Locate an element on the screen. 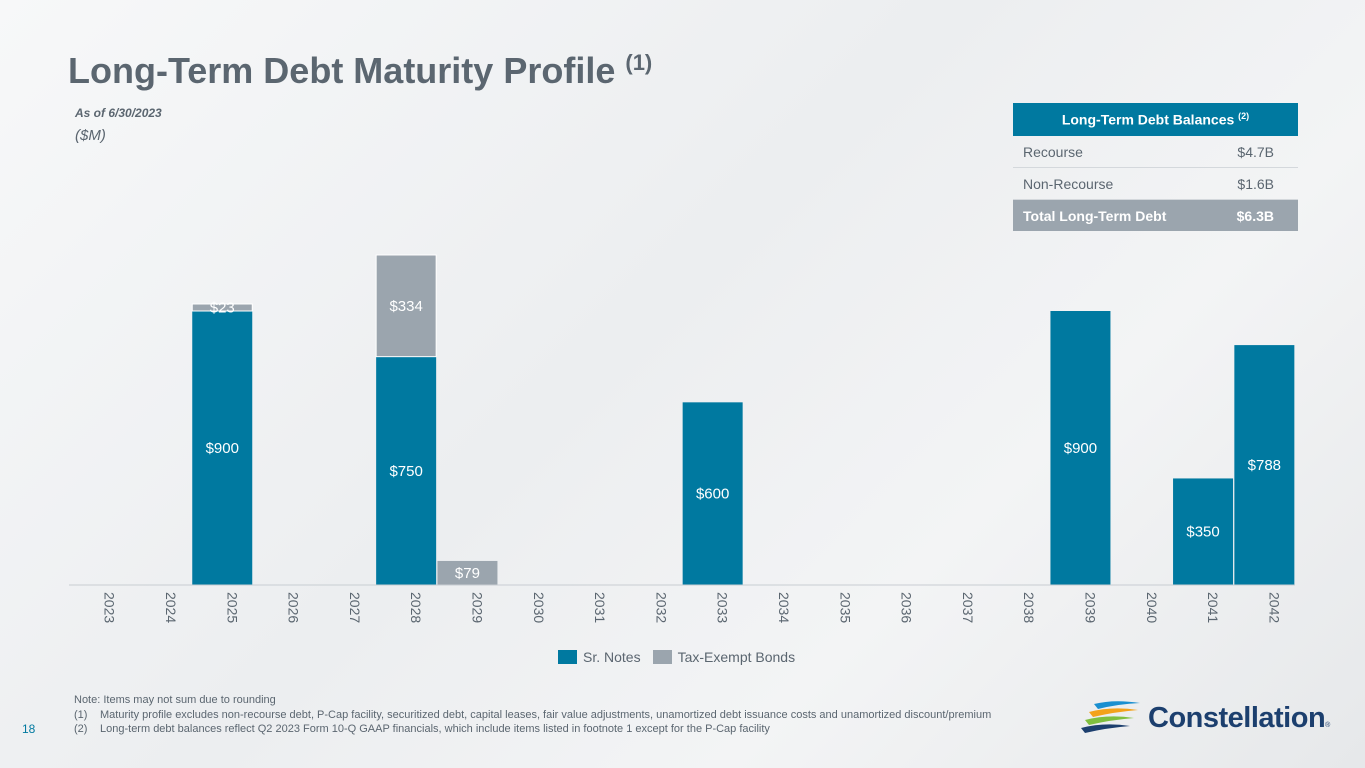 This screenshot has width=1365, height=768. table-row: Recourse $4.7B is located at coordinates (1155, 152).